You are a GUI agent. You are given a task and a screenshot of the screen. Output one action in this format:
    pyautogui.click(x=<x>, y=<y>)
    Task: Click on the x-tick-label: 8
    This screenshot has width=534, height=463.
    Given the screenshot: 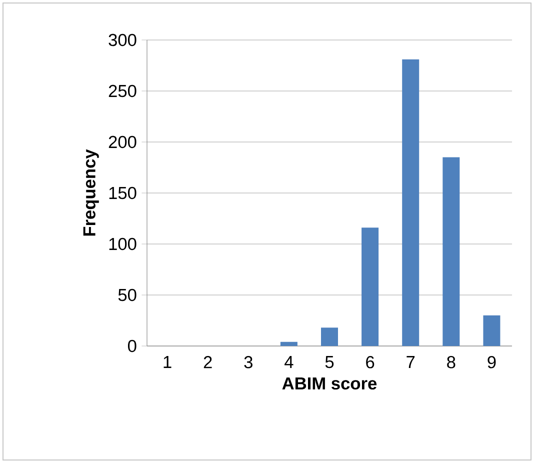 What is the action you would take?
    pyautogui.click(x=451, y=362)
    